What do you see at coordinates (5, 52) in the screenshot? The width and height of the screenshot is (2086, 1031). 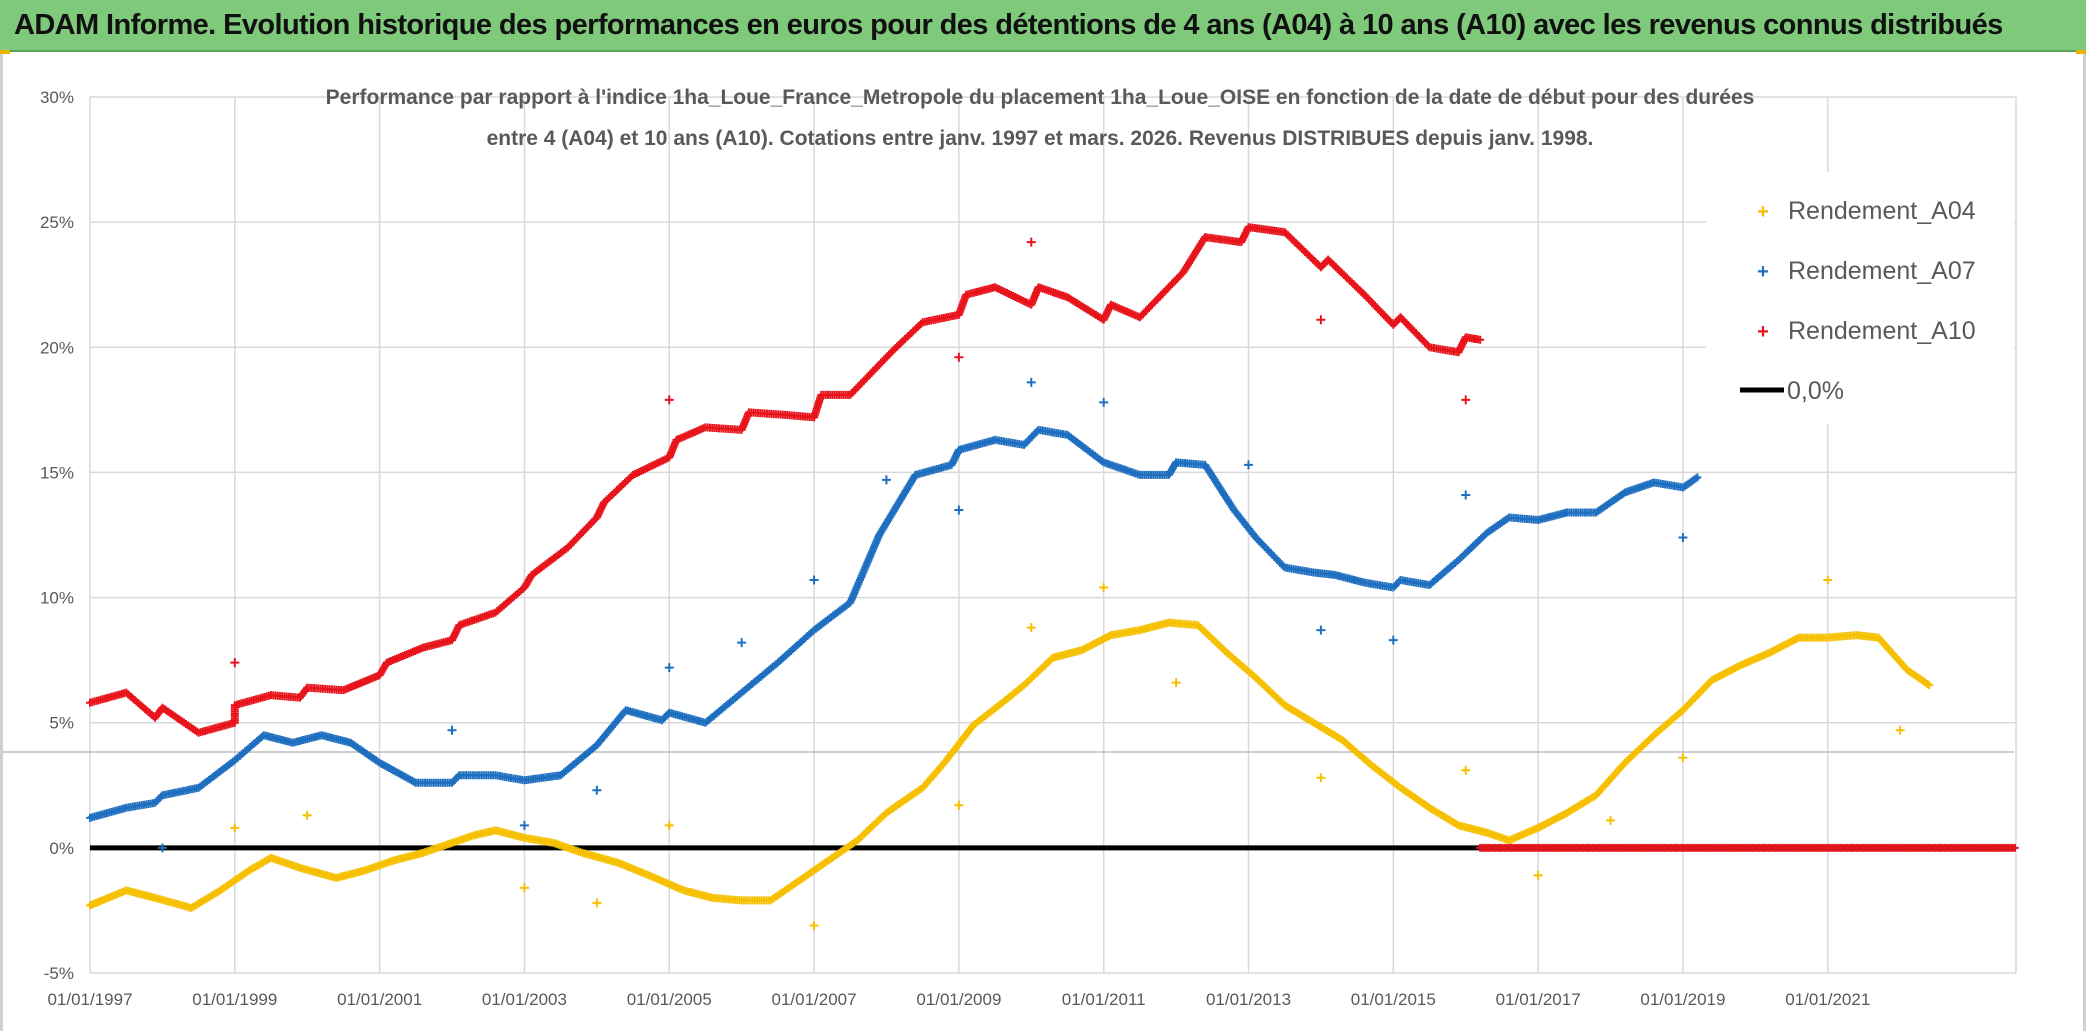 I see `corner-mark-left` at bounding box center [5, 52].